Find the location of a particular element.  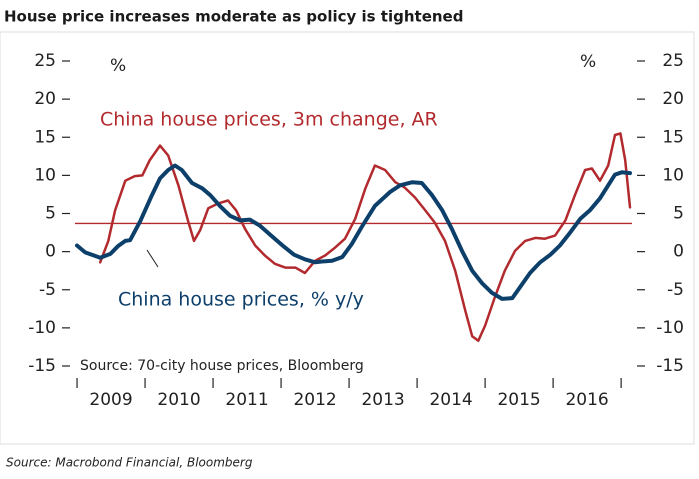

y-tick-label: 20 is located at coordinates (45, 99).